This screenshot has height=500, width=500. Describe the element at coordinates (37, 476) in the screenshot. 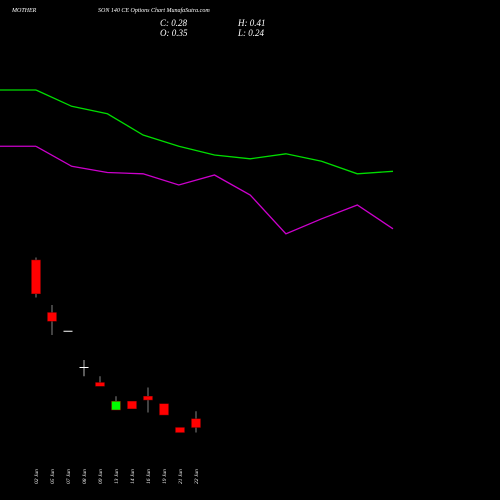

I see `x-tick-label: 02 Jun` at that location.